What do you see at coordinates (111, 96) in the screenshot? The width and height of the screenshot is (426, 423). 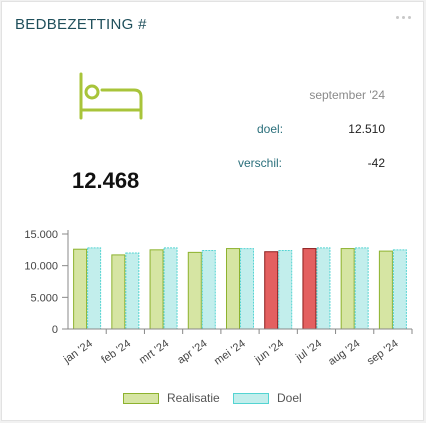 I see `bed-icon` at bounding box center [111, 96].